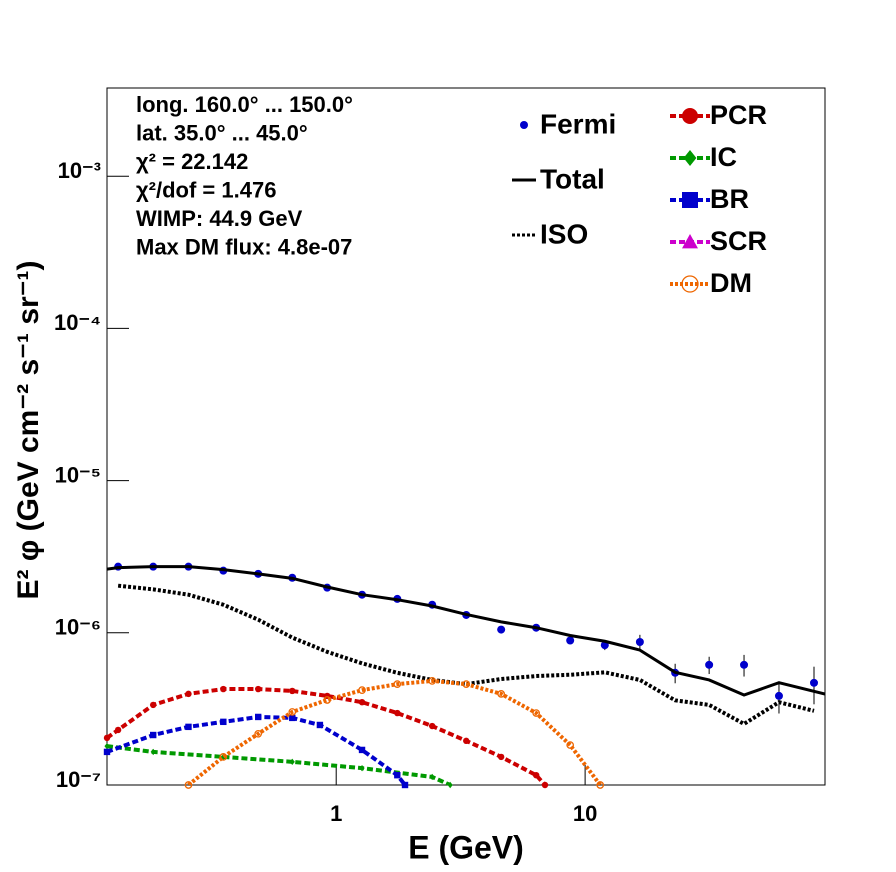  Describe the element at coordinates (78, 627) in the screenshot. I see `y-tick-label: 10⁻⁶` at that location.